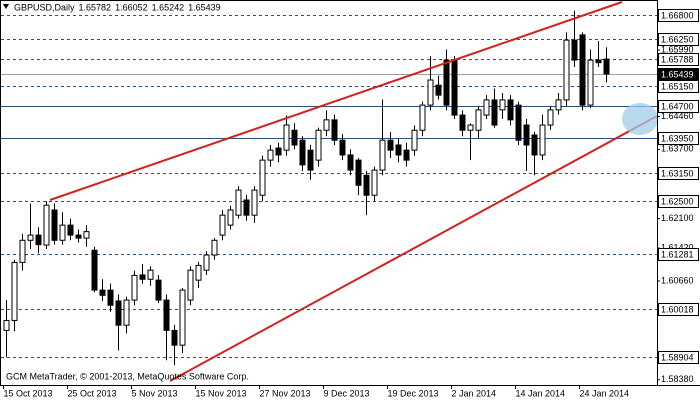 The width and height of the screenshot is (700, 402). What do you see at coordinates (347, 393) in the screenshot?
I see `x-tick-label: 9 Dec 2013` at bounding box center [347, 393].